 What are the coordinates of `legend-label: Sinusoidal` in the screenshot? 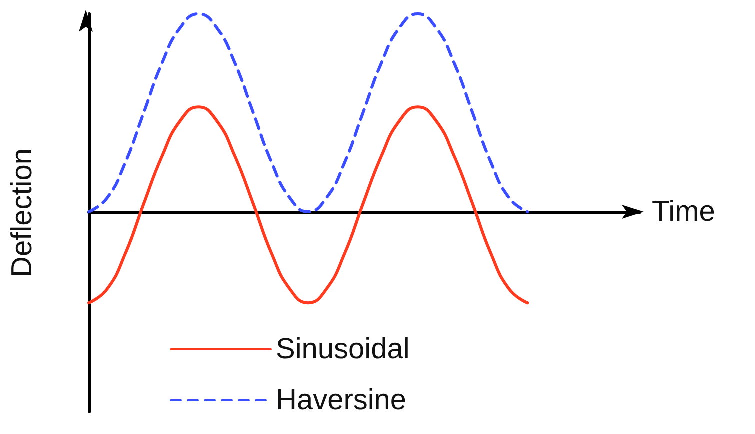 It's located at (343, 350).